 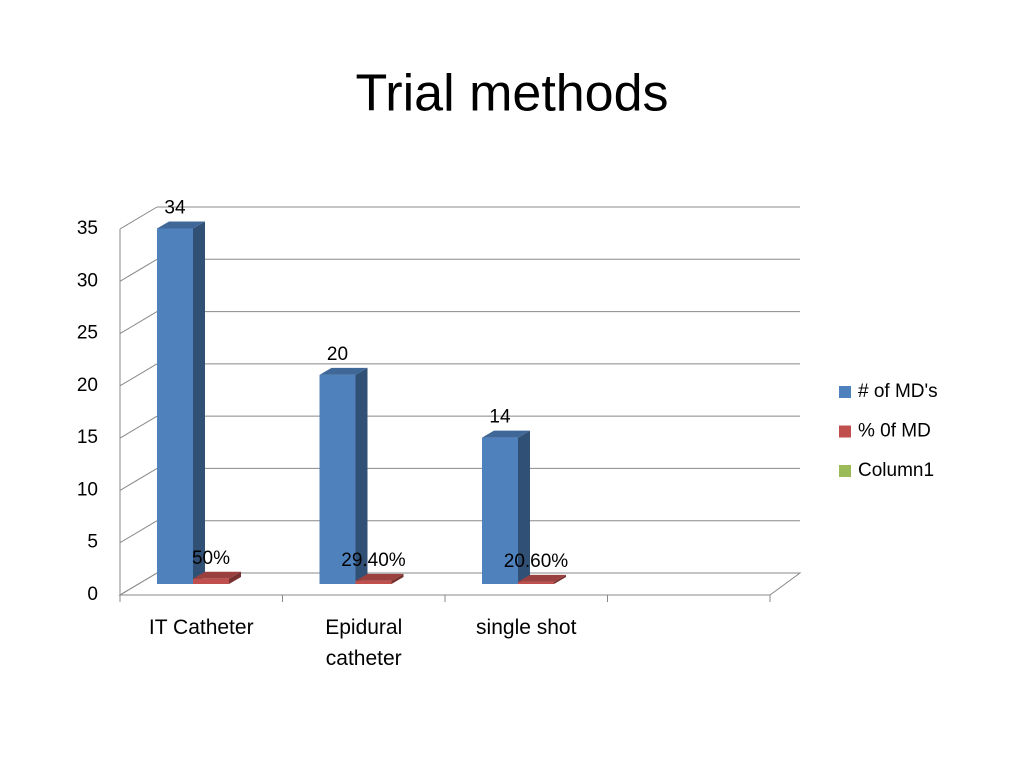 I want to click on y-tick-label: 30, so click(x=87, y=280).